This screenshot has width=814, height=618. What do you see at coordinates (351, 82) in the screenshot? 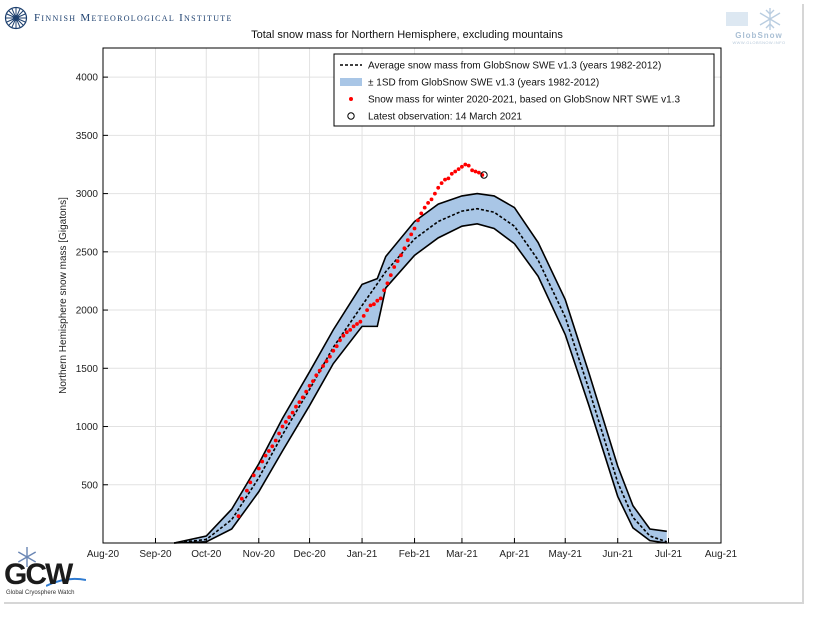
I see `legend-swatch-band` at bounding box center [351, 82].